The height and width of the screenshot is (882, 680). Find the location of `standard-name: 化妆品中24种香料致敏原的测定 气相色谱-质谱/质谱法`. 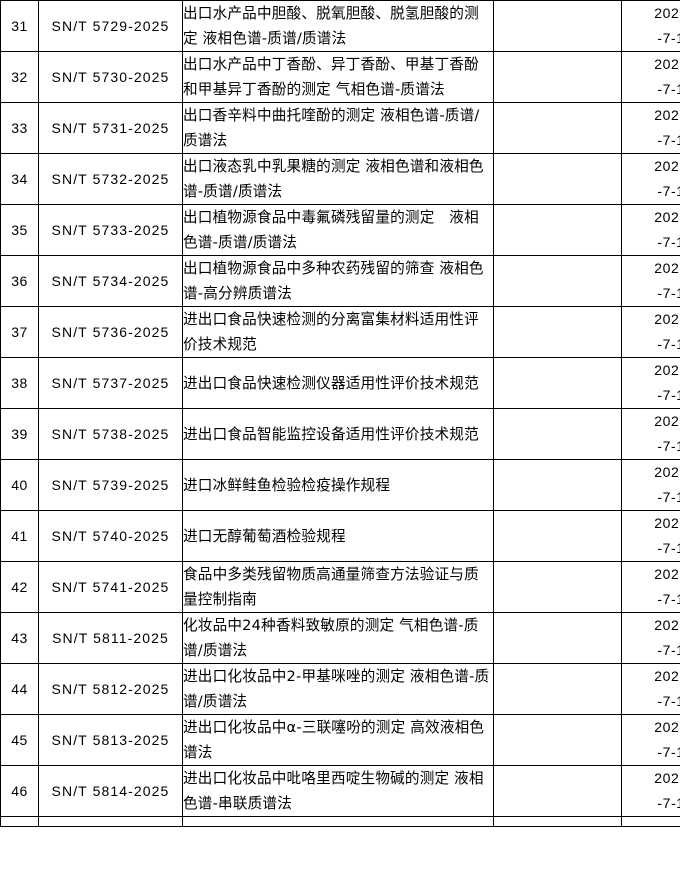

standard-name: 化妆品中24种香料致敏原的测定 气相色谱-质谱/质谱法 is located at coordinates (338, 638).